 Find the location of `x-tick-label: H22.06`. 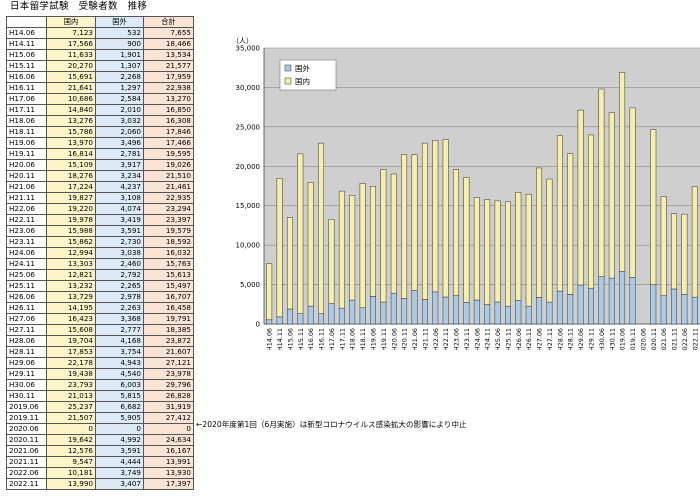

x-tick-label: H22.06 is located at coordinates (436, 339).